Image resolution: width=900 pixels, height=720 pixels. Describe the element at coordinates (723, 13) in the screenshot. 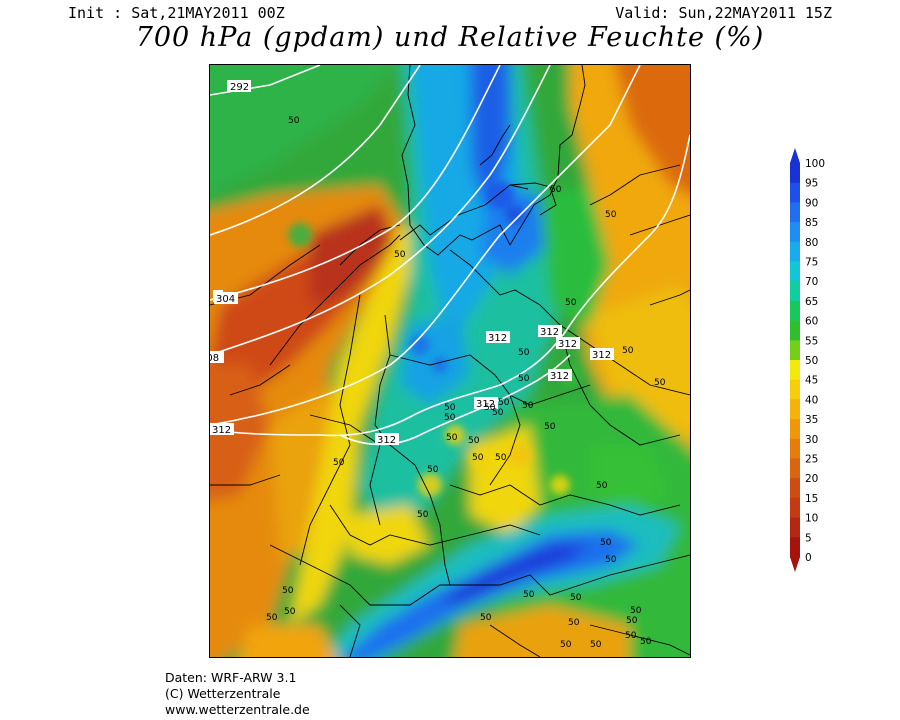

I see `valid-time: Valid: Sun,22MAY2011 15Z` at that location.